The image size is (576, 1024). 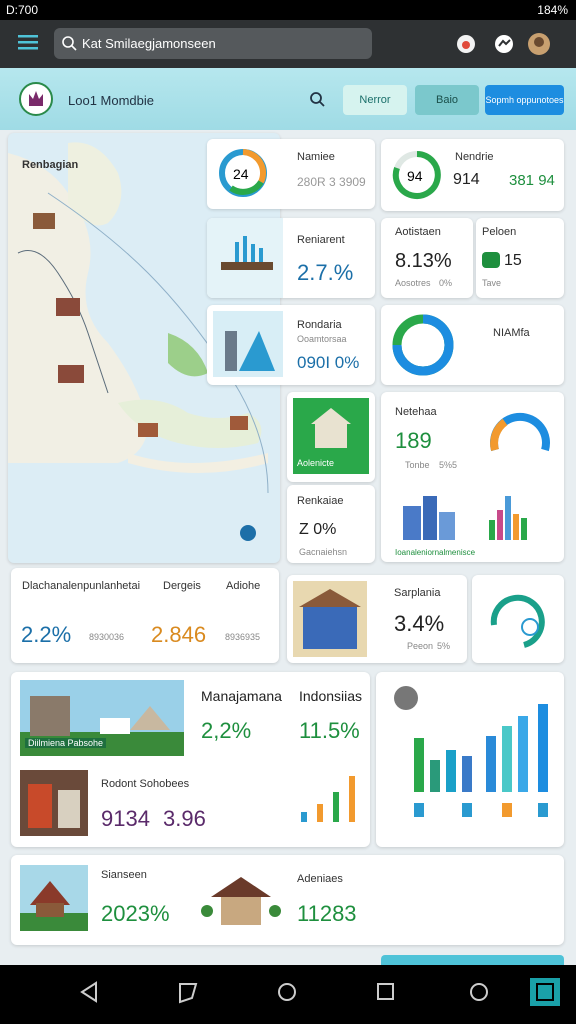 I want to click on bottom-title: Sianseen, so click(x=124, y=875).